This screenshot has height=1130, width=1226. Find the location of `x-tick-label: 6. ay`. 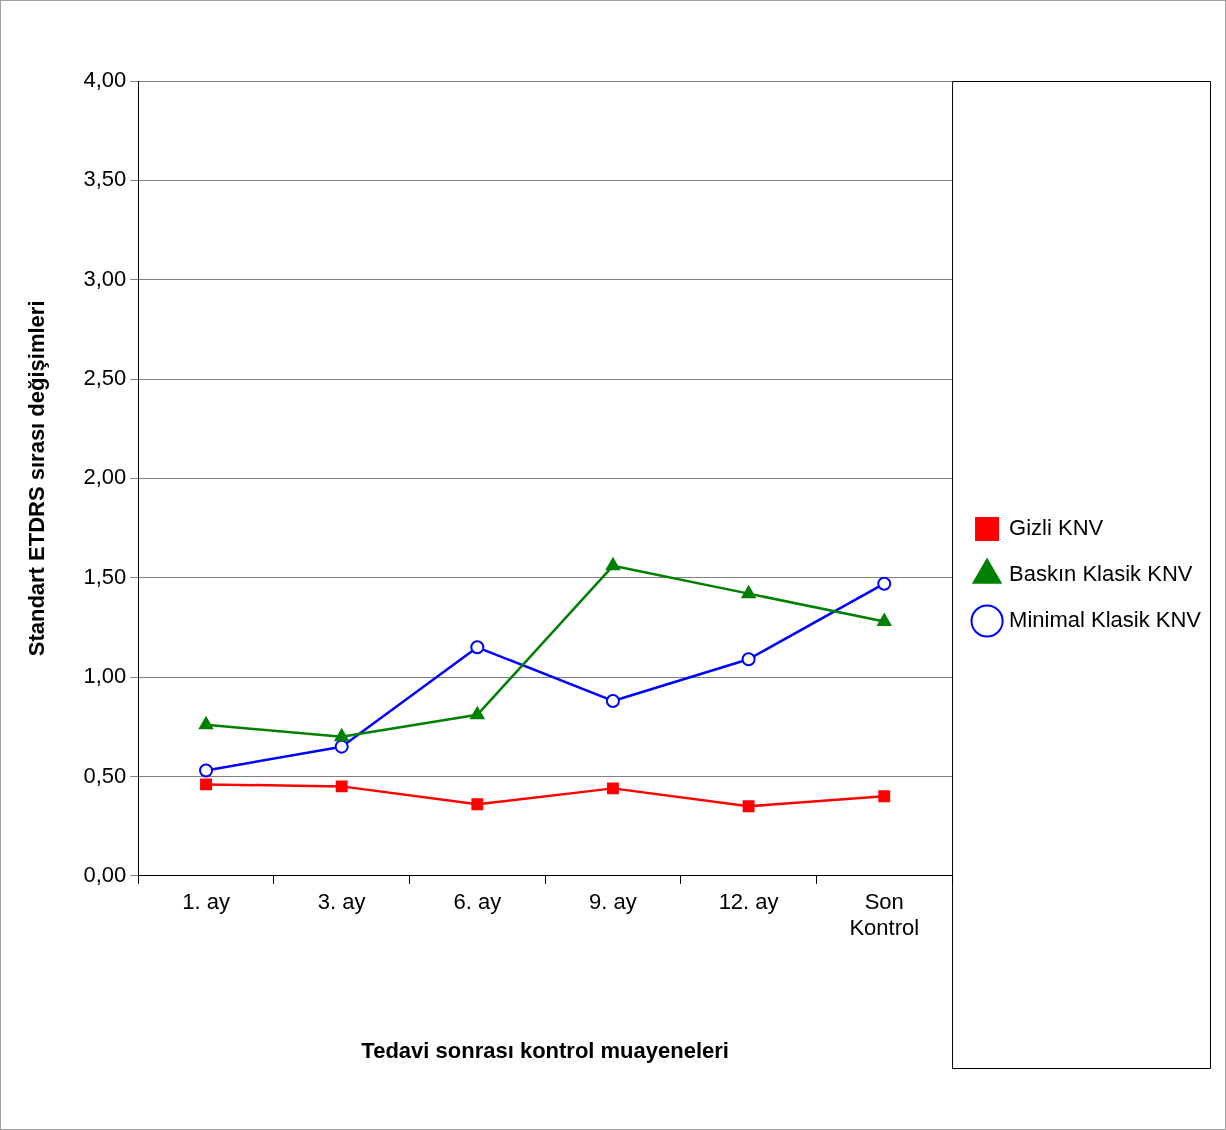

x-tick-label: 6. ay is located at coordinates (477, 902).